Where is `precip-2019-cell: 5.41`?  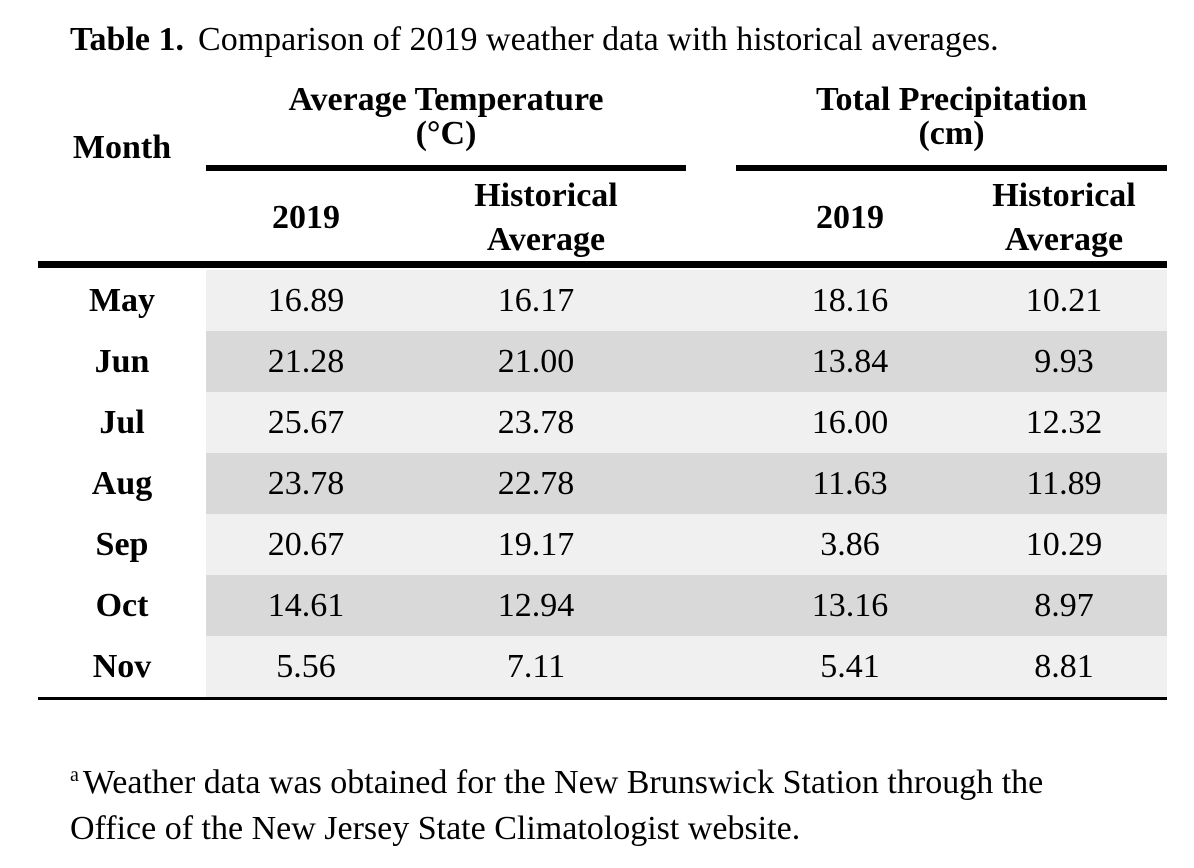 precip-2019-cell: 5.41 is located at coordinates (850, 666).